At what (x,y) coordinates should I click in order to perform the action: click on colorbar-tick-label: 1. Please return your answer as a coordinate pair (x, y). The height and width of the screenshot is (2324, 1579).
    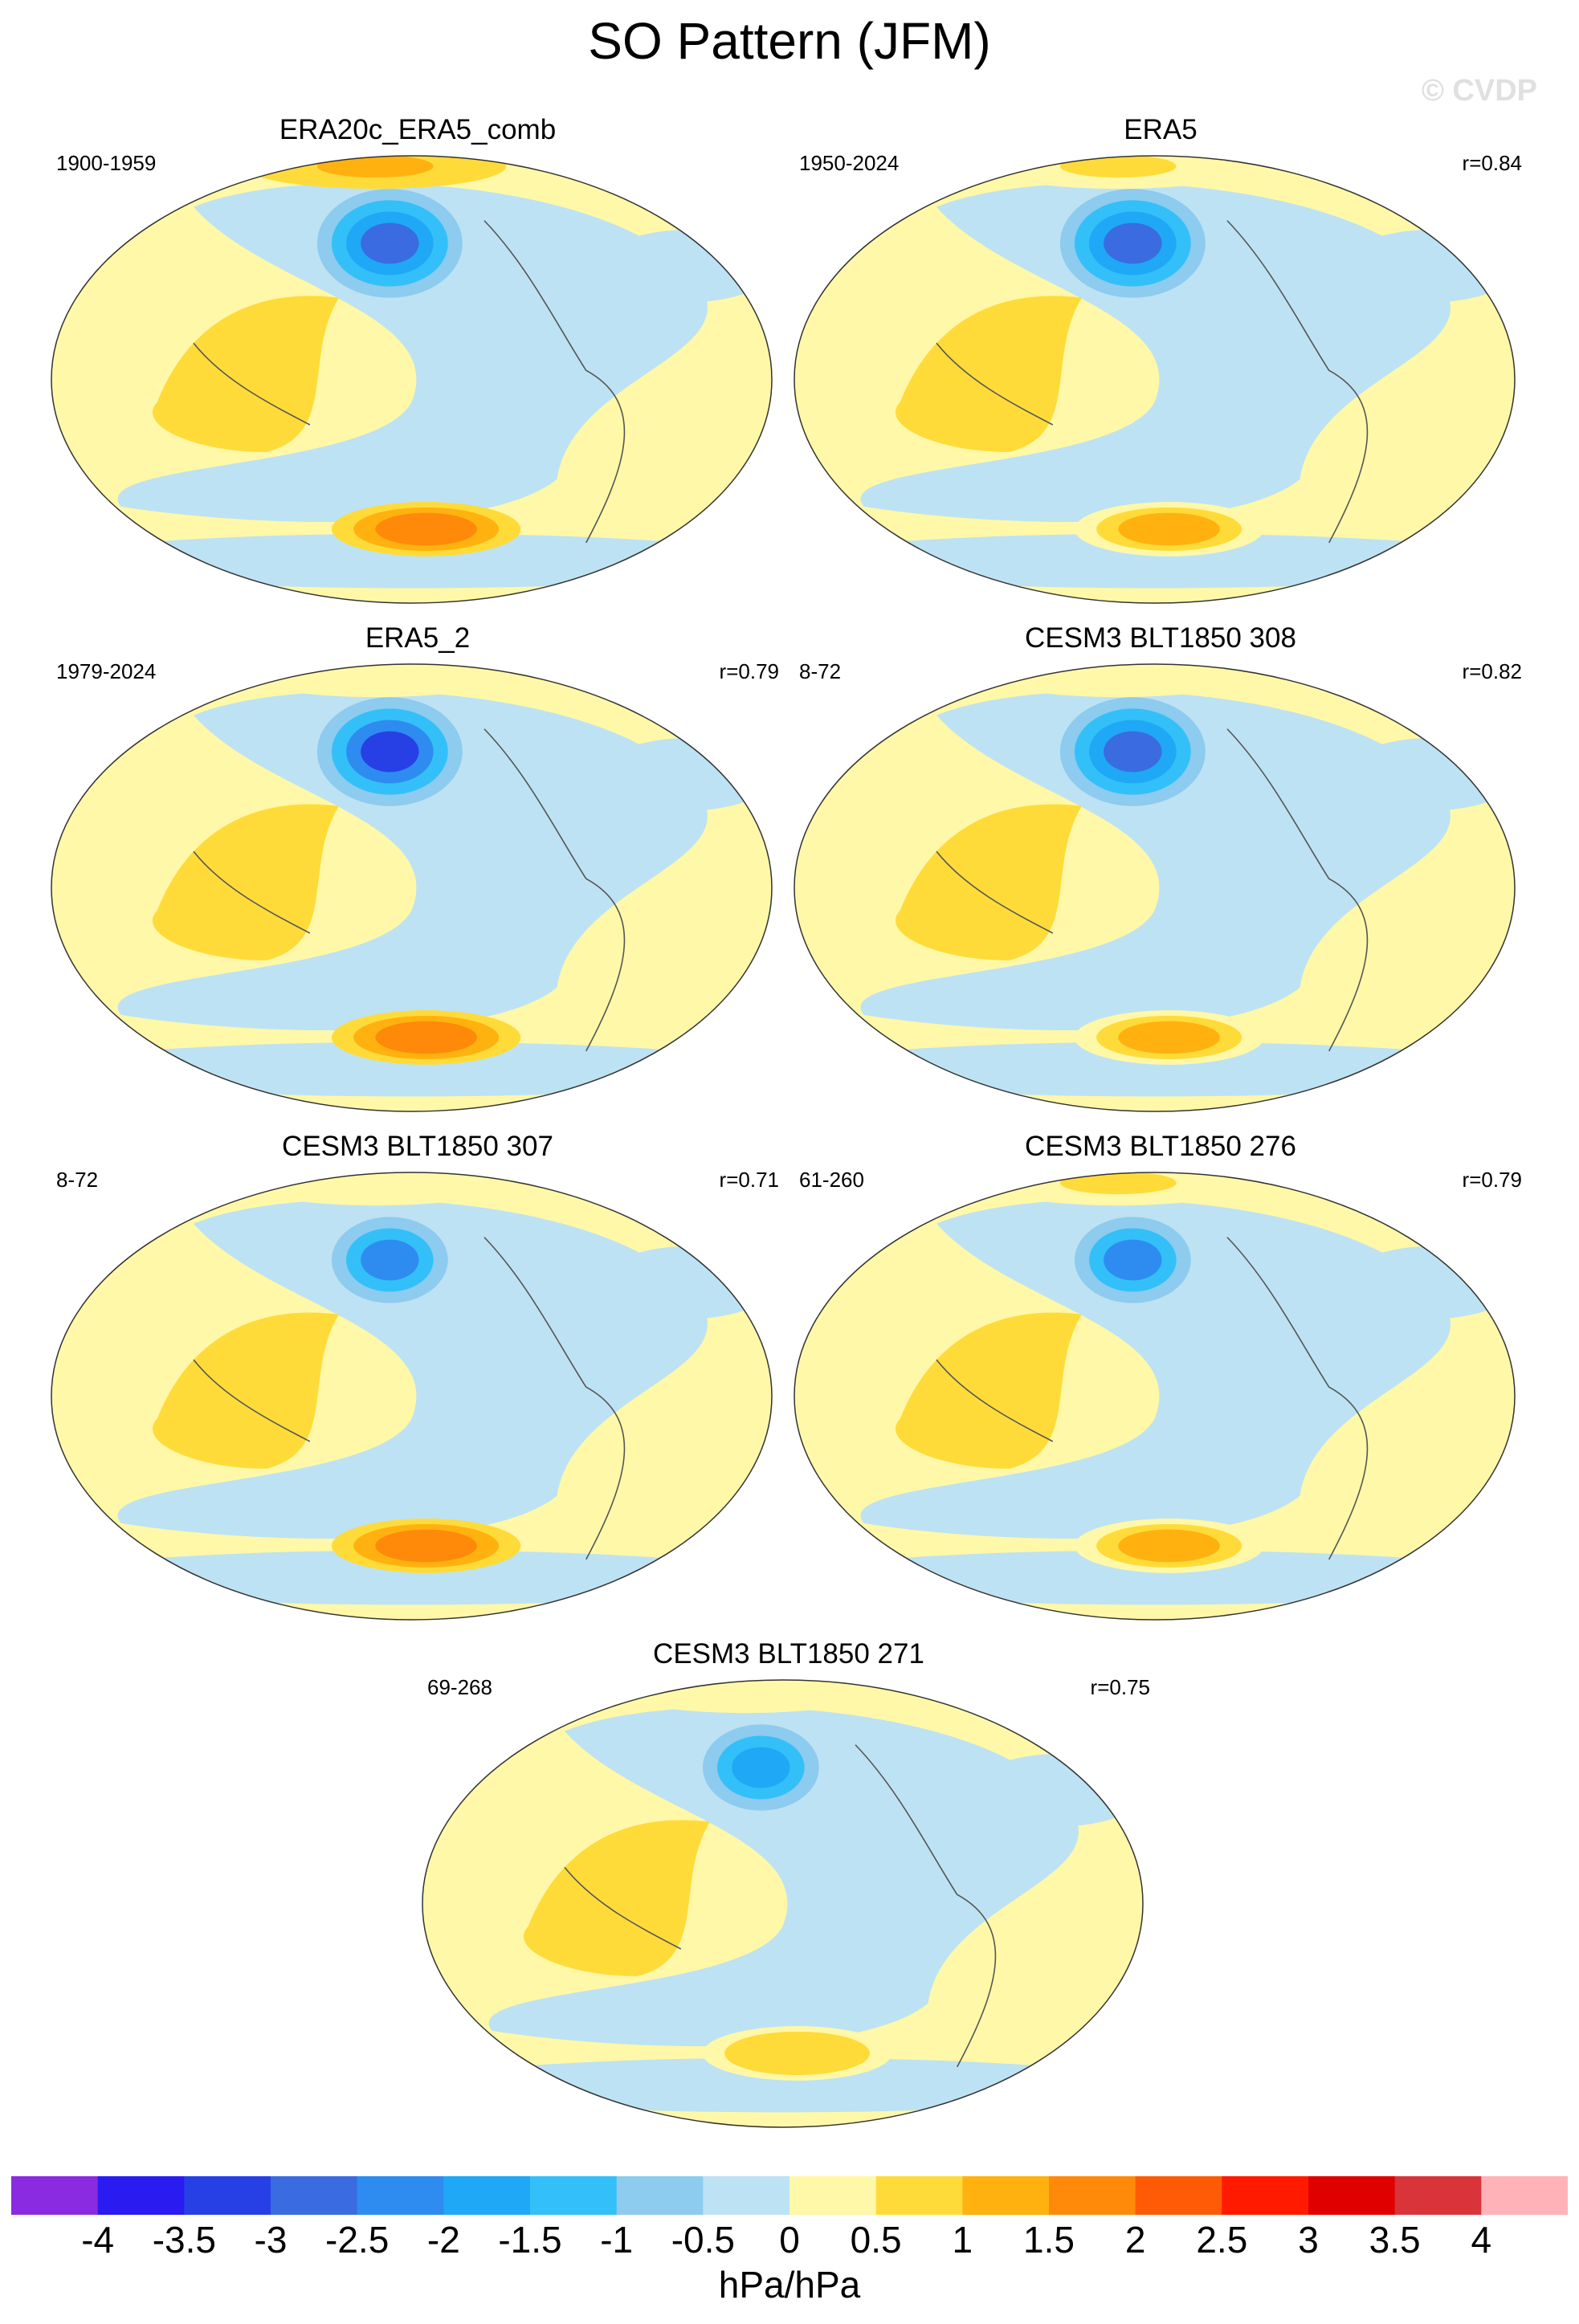
    Looking at the image, I should click on (962, 2240).